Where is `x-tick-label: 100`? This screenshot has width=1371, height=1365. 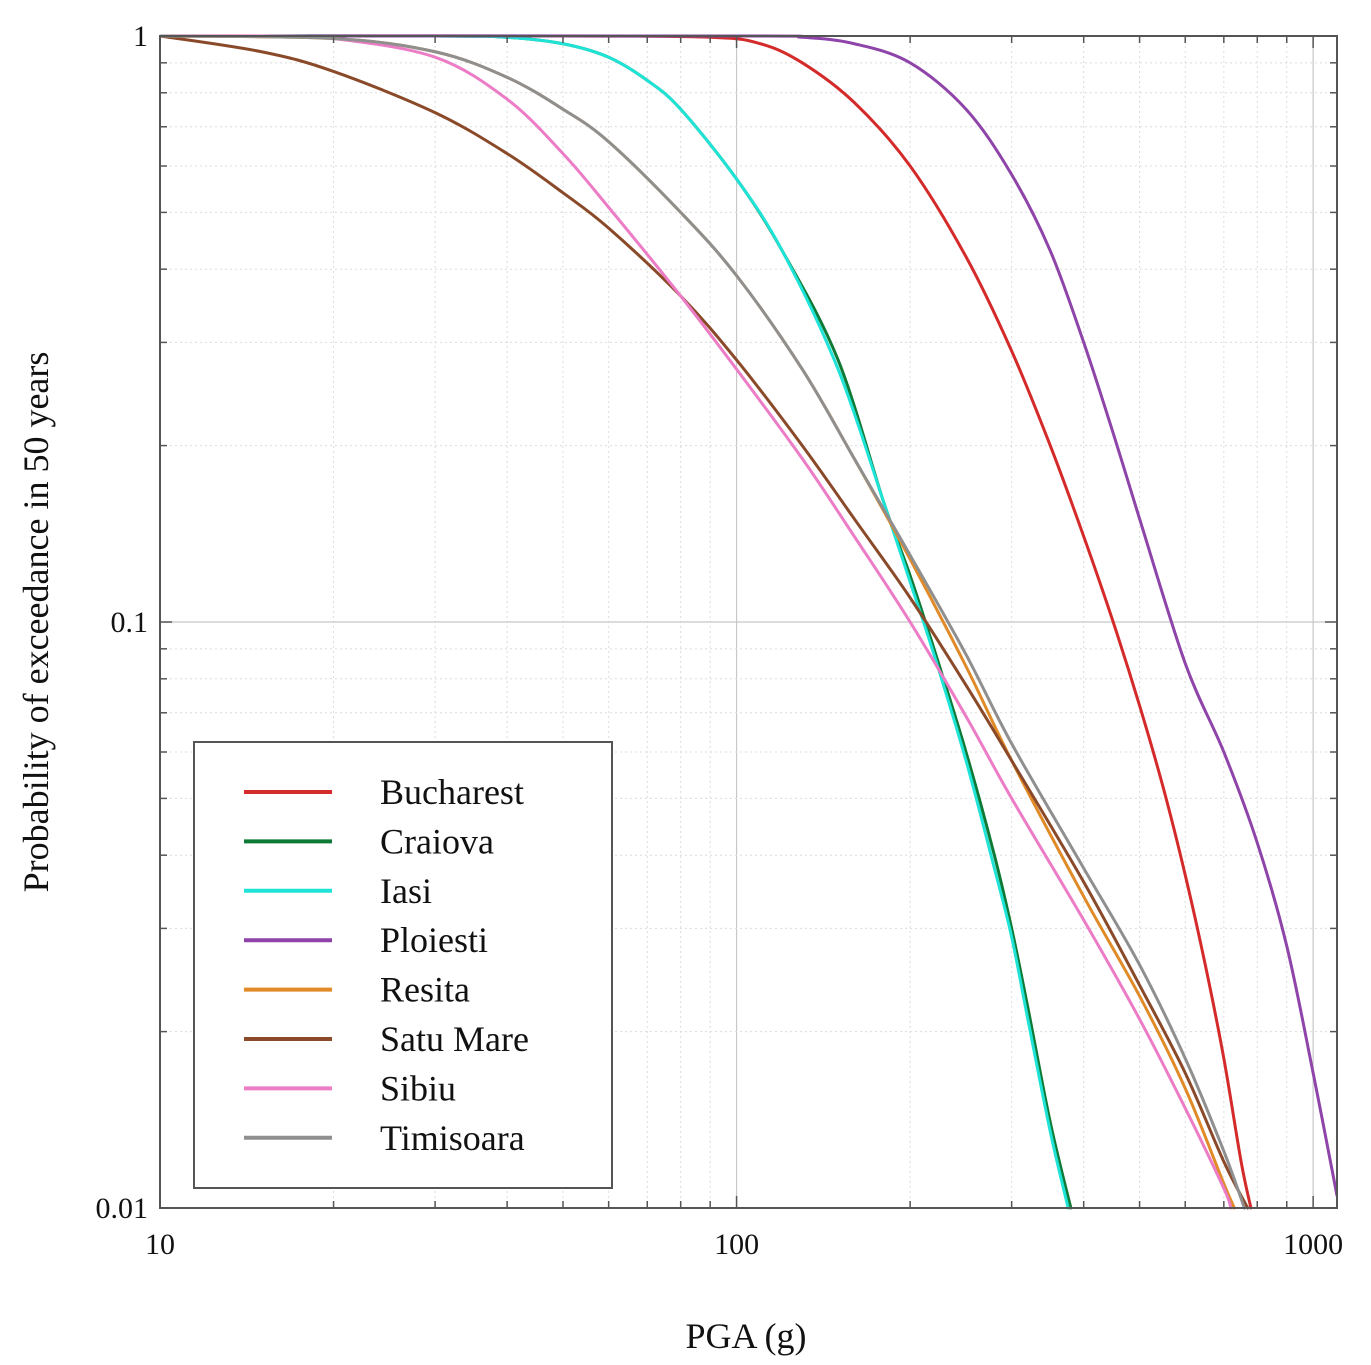
x-tick-label: 100 is located at coordinates (736, 1244).